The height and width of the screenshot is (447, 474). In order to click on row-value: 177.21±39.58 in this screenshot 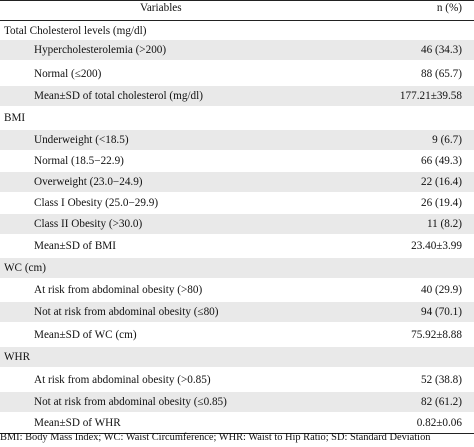, I will do `click(430, 96)`.